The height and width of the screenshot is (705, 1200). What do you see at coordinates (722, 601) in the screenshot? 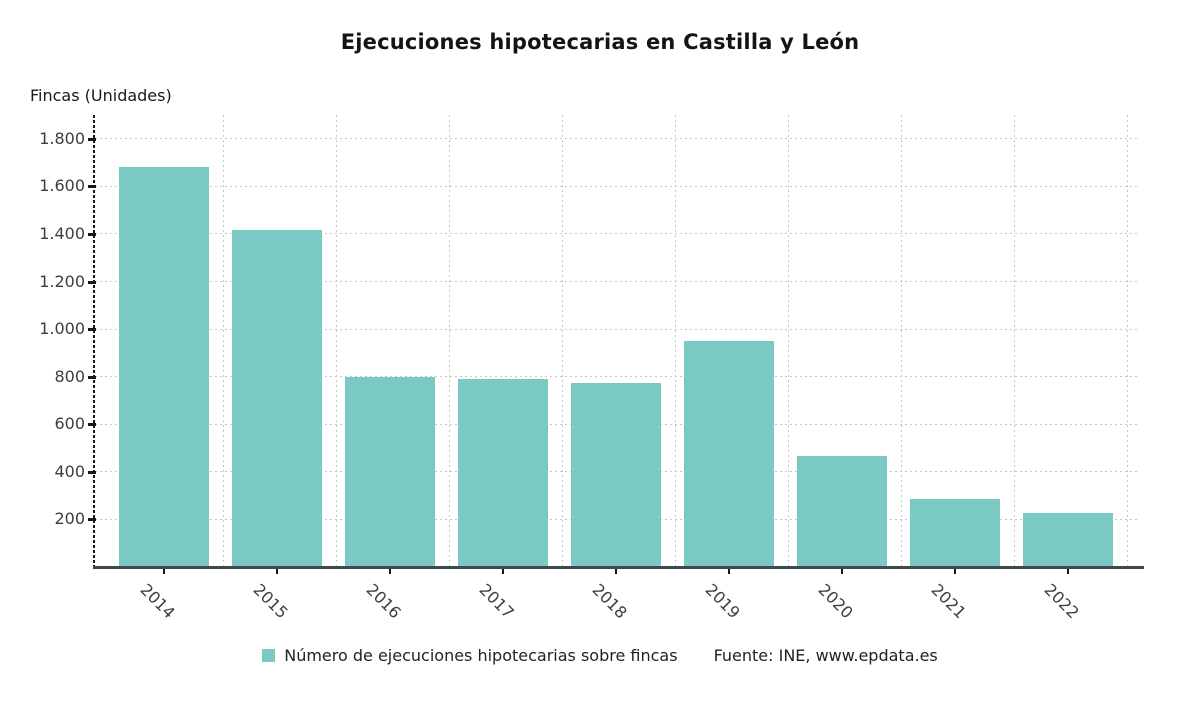
I see `x-tick-label-2019: 2019` at bounding box center [722, 601].